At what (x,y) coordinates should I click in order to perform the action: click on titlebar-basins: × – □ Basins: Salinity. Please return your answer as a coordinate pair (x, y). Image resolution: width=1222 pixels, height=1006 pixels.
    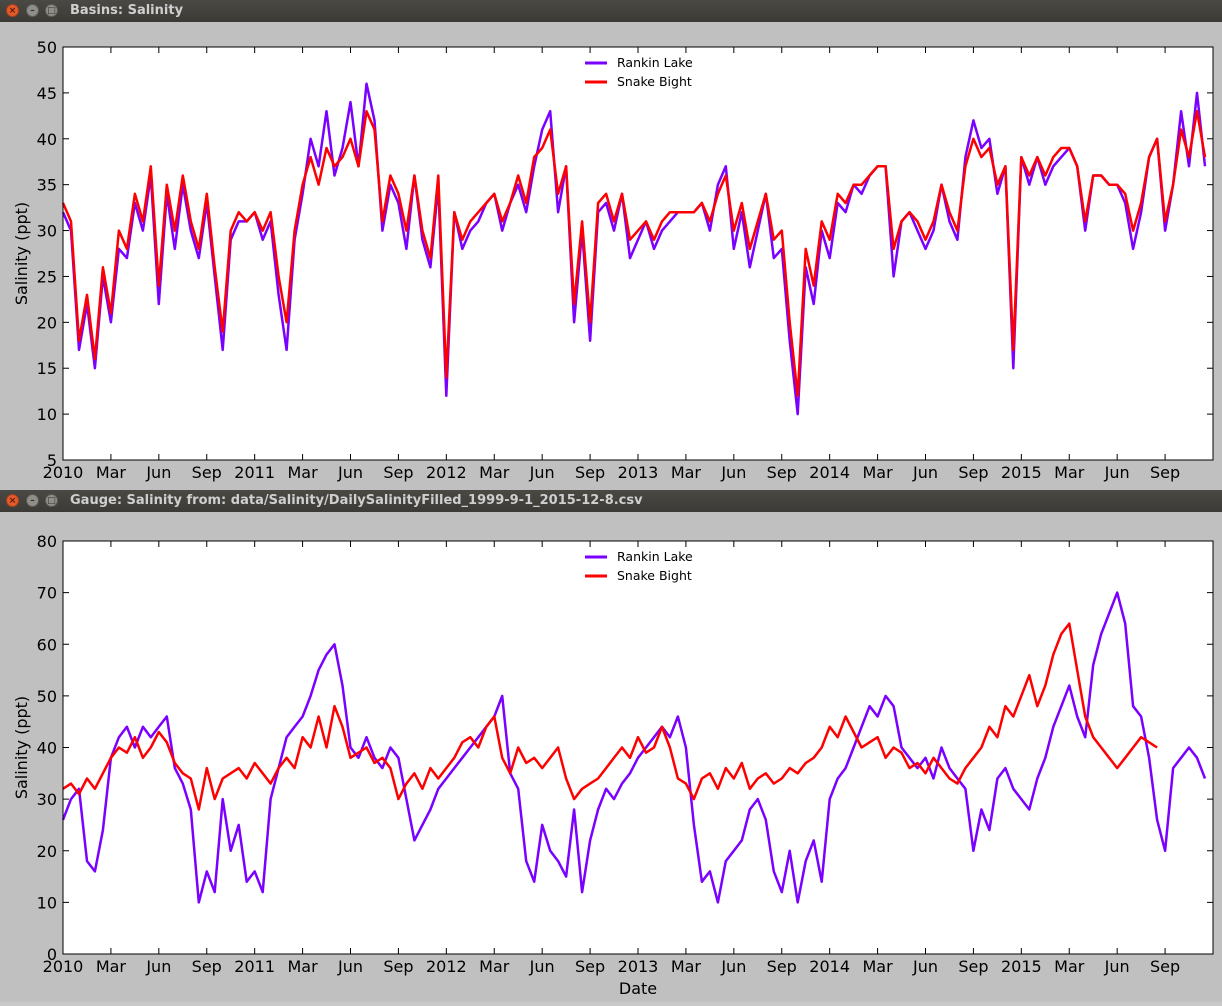
    Looking at the image, I should click on (611, 11).